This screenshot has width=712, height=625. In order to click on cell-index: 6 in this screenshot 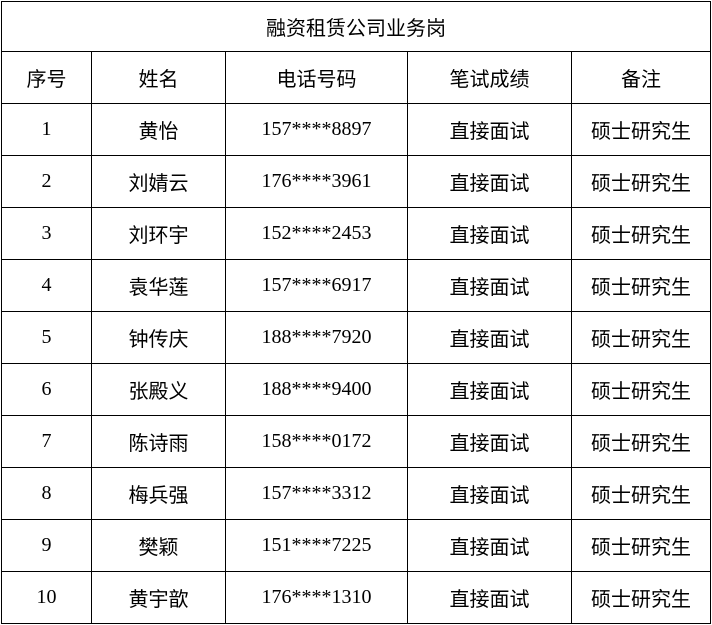, I will do `click(46, 389)`.